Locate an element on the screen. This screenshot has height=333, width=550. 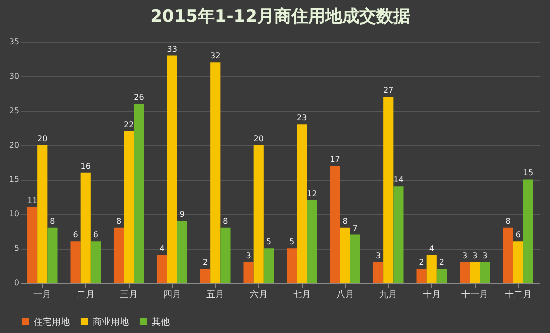
data-label: 27 is located at coordinates (389, 91).